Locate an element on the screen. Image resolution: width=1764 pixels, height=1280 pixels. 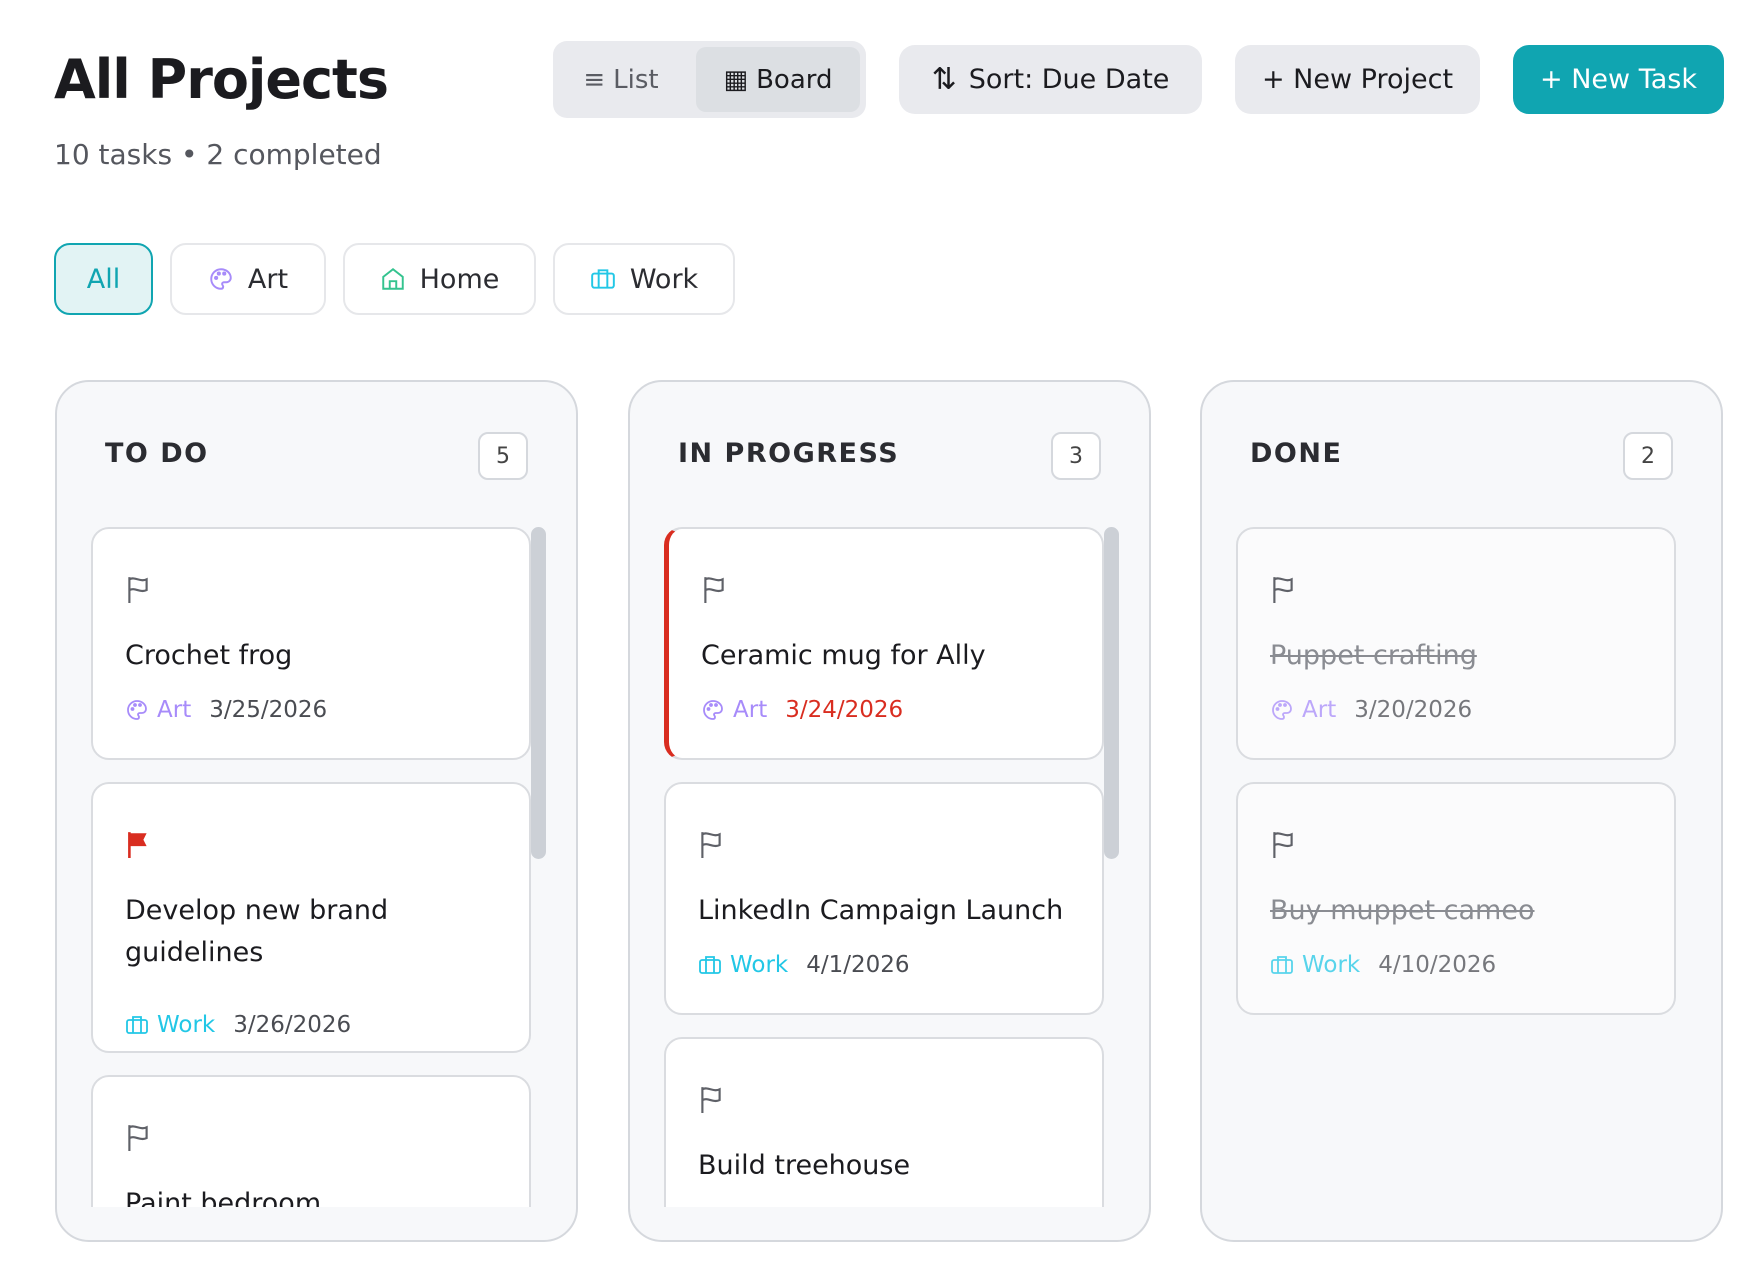
home-icon is located at coordinates (393, 279).